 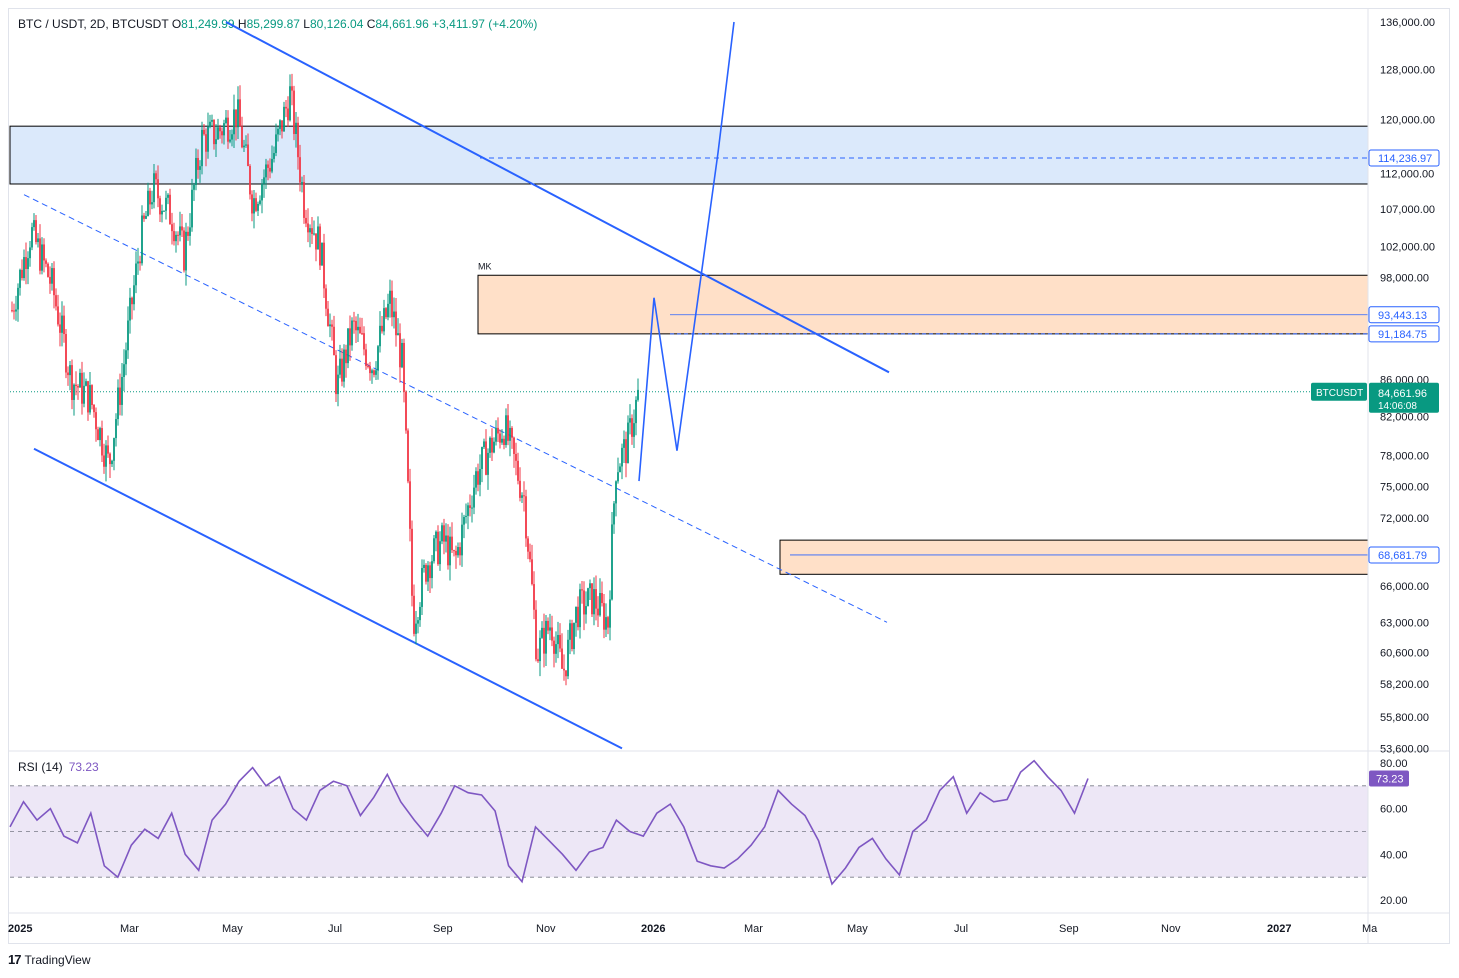 I want to click on tradingview-footer: 17 TradingView, so click(x=49, y=959).